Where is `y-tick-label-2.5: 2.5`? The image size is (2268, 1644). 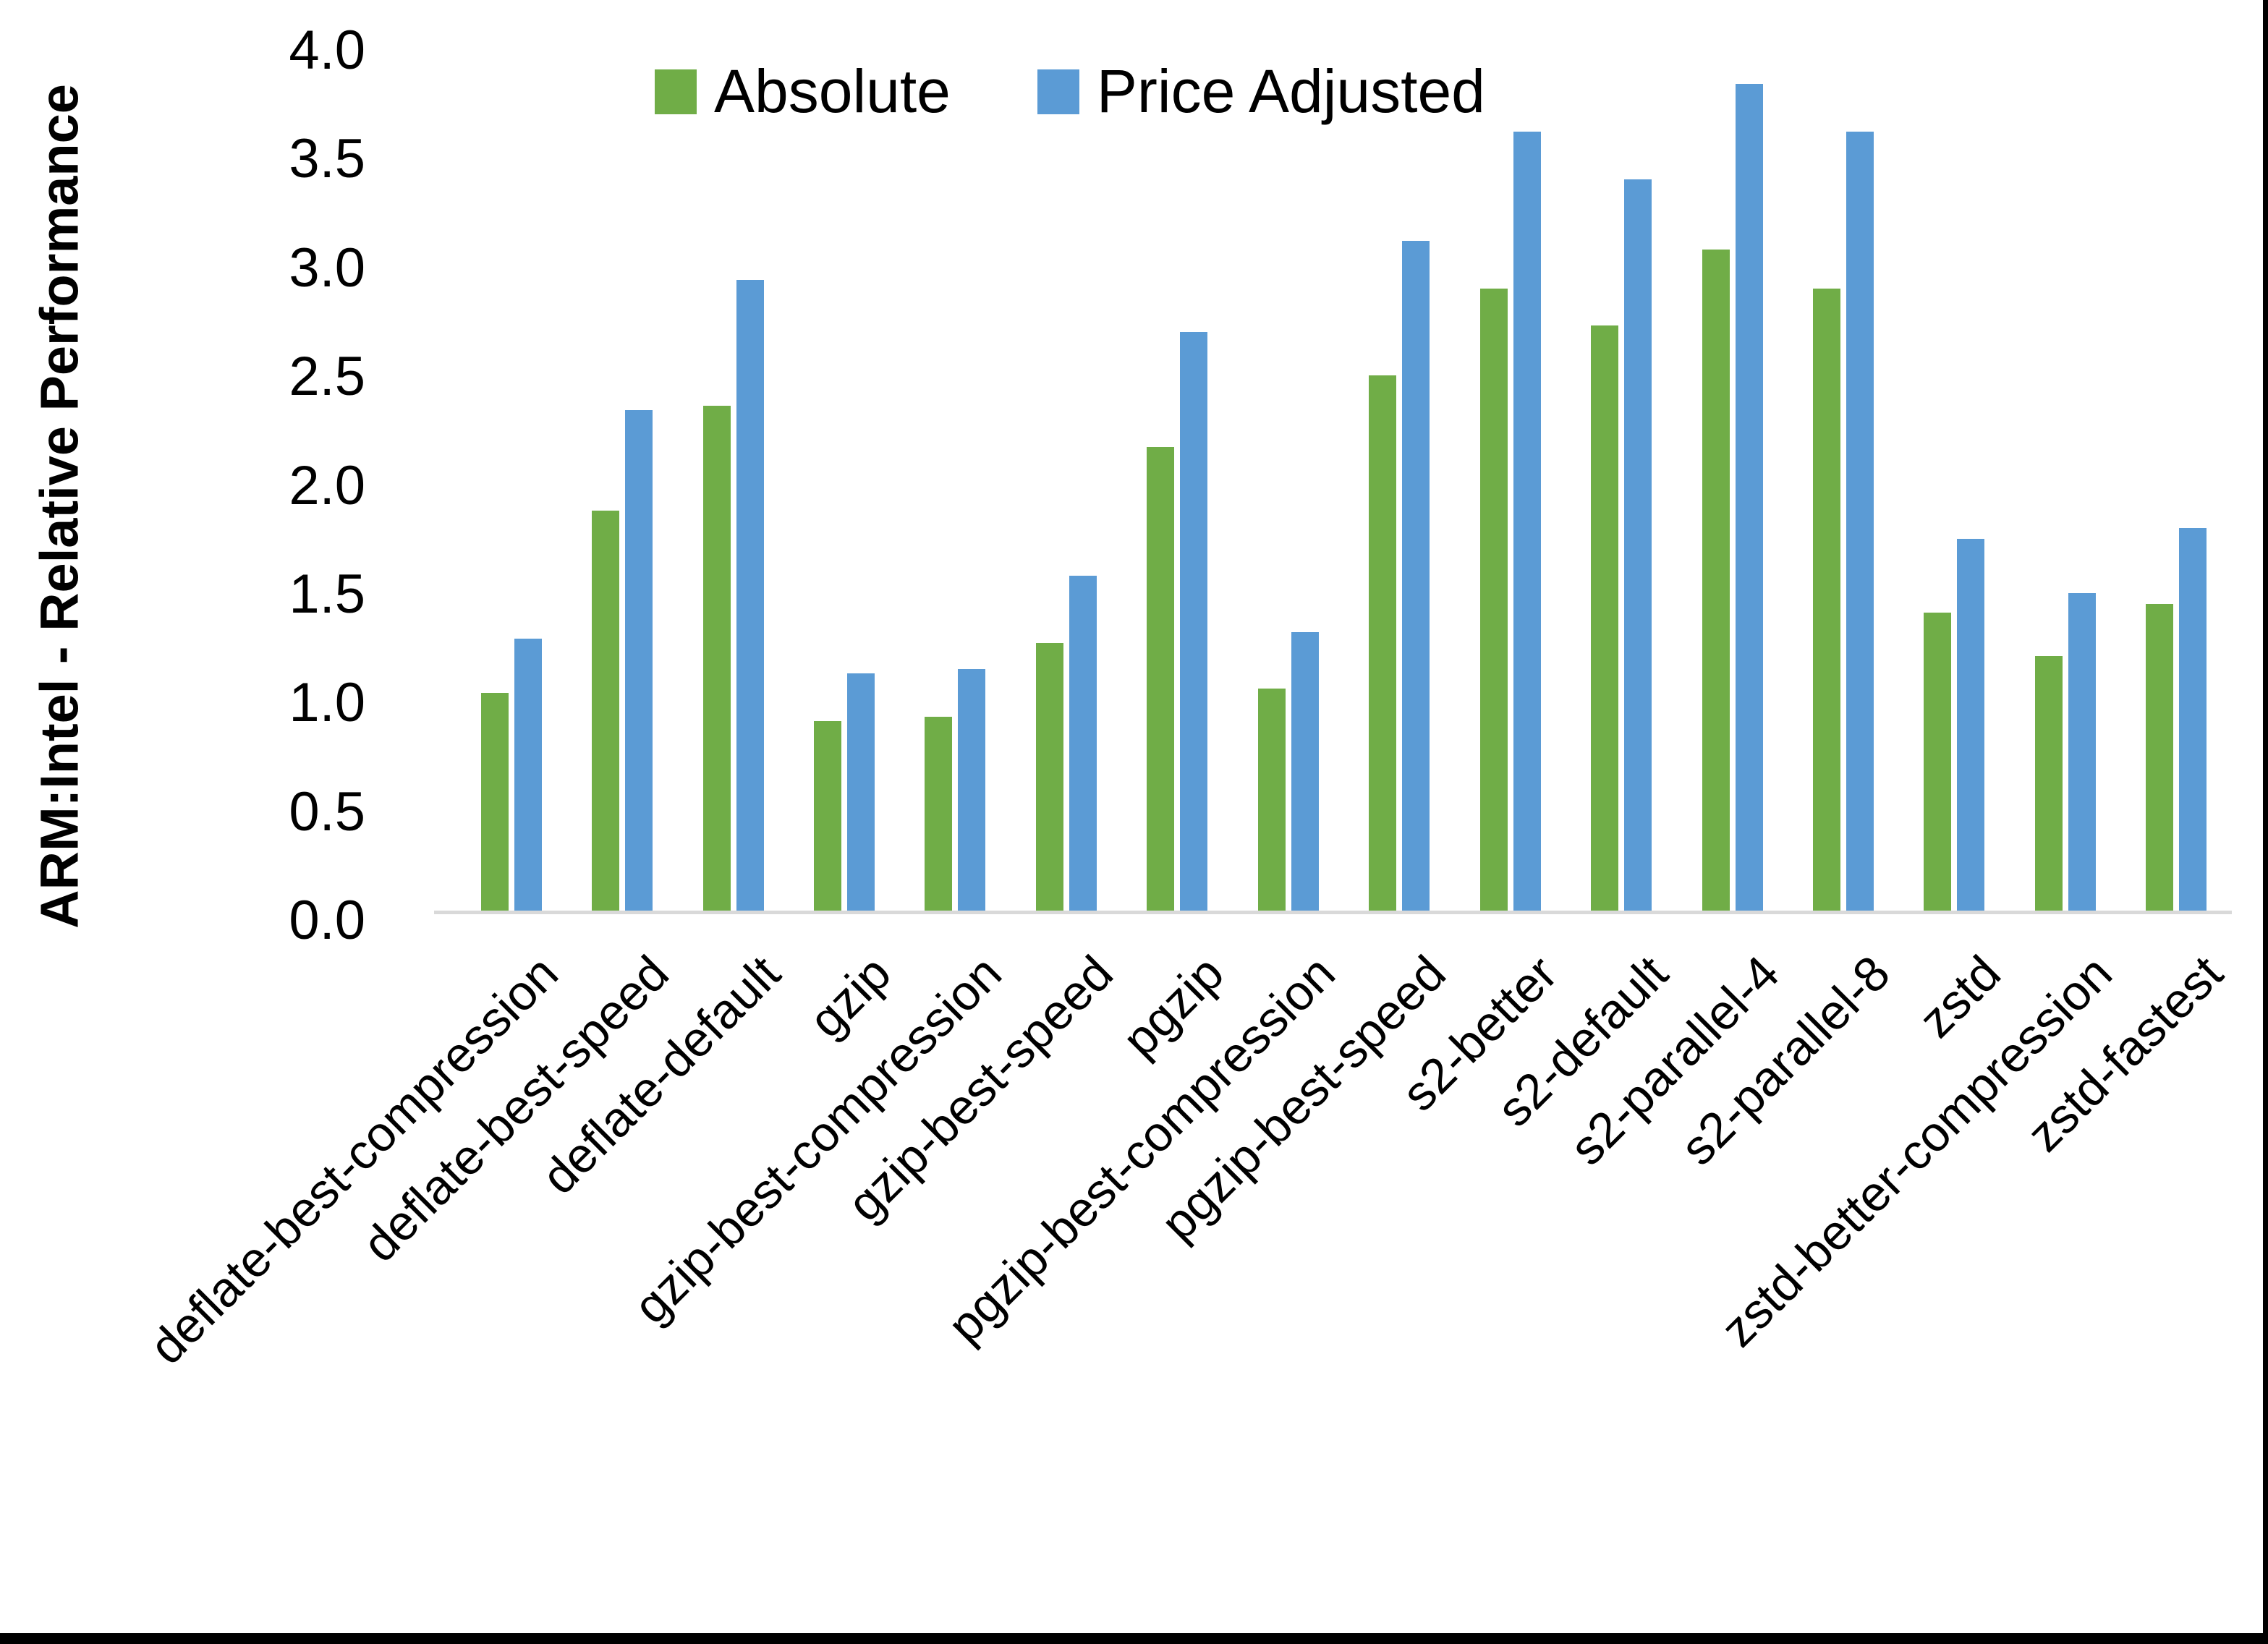
y-tick-label-2.5: 2.5 is located at coordinates (327, 377).